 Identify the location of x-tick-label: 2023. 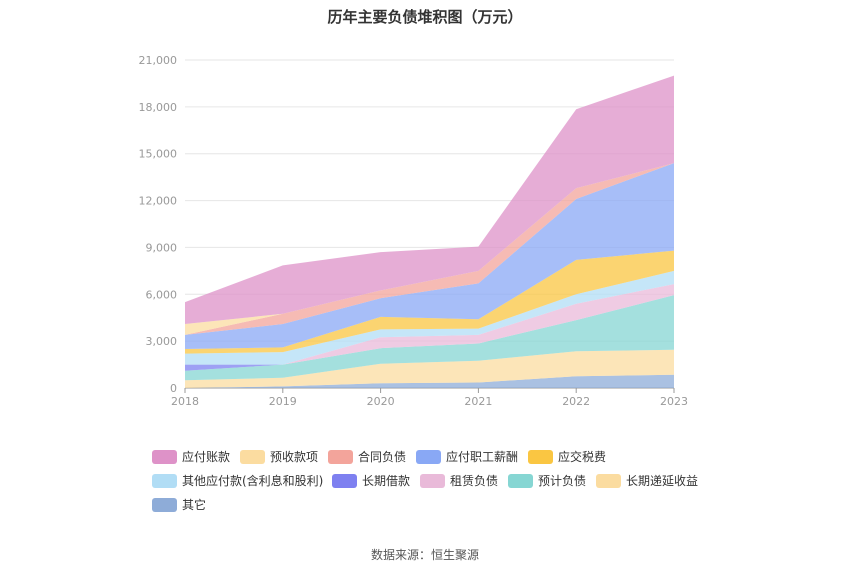
(674, 401).